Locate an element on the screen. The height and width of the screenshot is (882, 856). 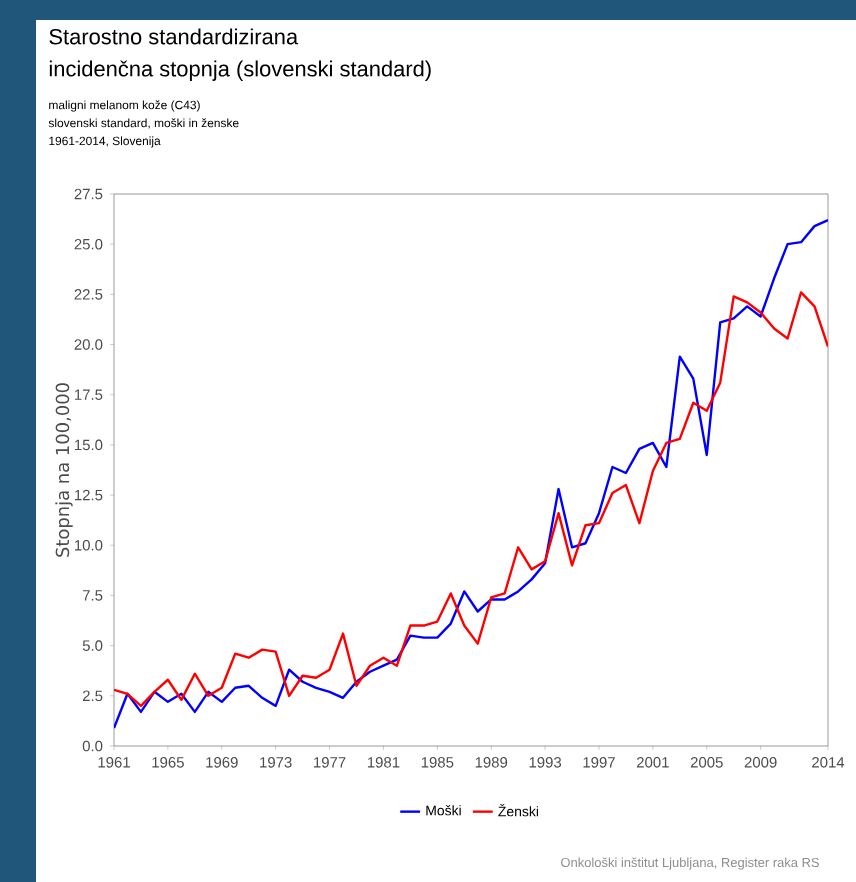
chart-subtitle: incidenčna stopnja (slovenski standard) is located at coordinates (240, 70).